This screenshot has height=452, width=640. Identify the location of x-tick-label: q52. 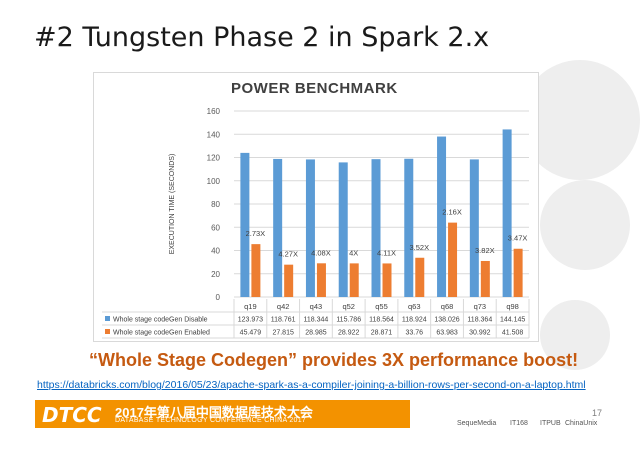
(348, 306).